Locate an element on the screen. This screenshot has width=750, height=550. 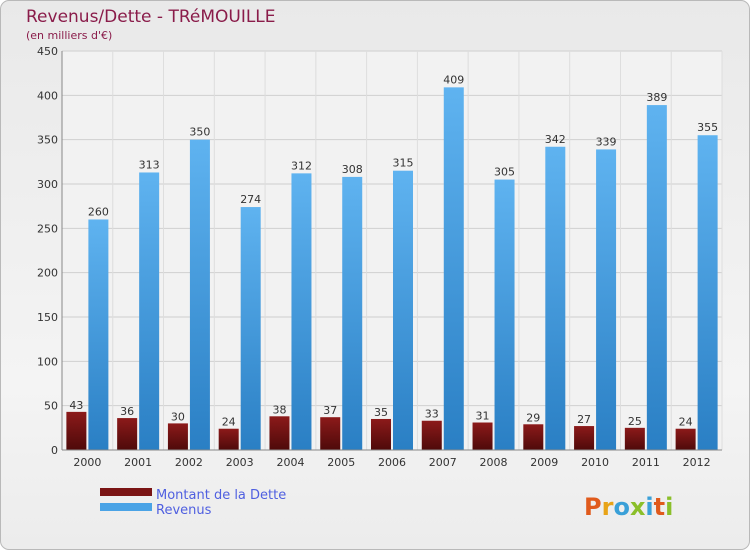
logo-letter: t is located at coordinates (659, 507).